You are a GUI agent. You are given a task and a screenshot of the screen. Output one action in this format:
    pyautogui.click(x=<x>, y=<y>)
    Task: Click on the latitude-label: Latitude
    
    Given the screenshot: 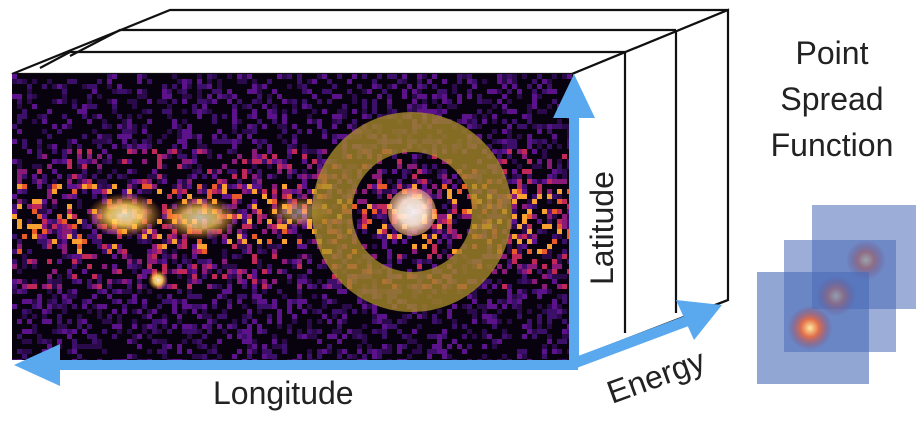 What is the action you would take?
    pyautogui.click(x=602, y=228)
    